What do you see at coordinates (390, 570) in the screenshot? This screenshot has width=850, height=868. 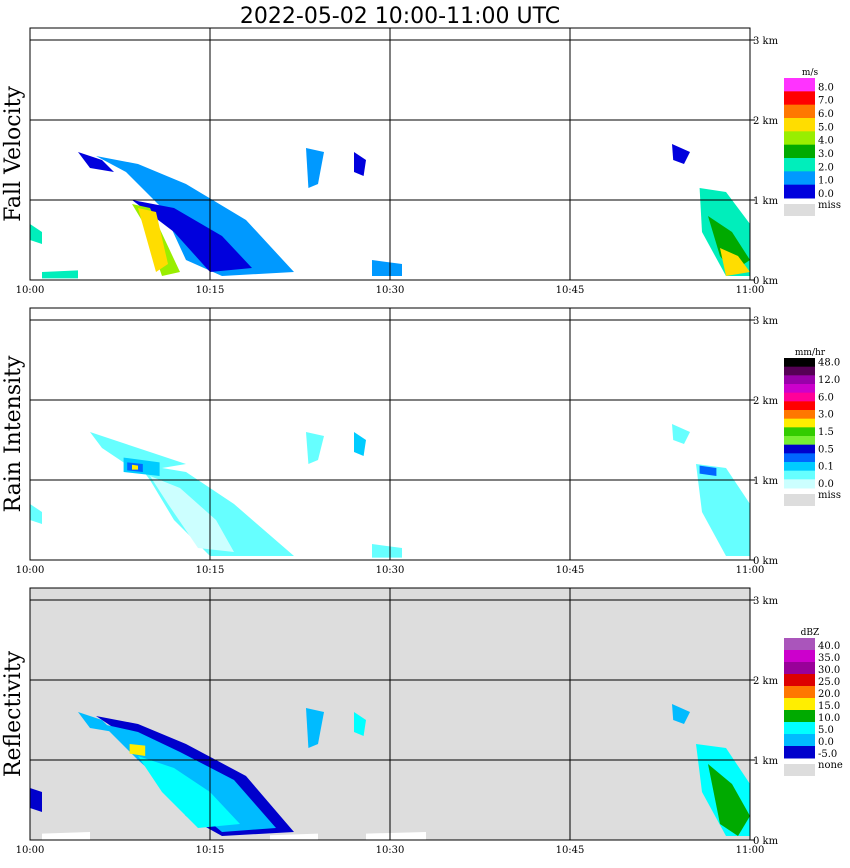 I see `time-label: 10:30` at bounding box center [390, 570].